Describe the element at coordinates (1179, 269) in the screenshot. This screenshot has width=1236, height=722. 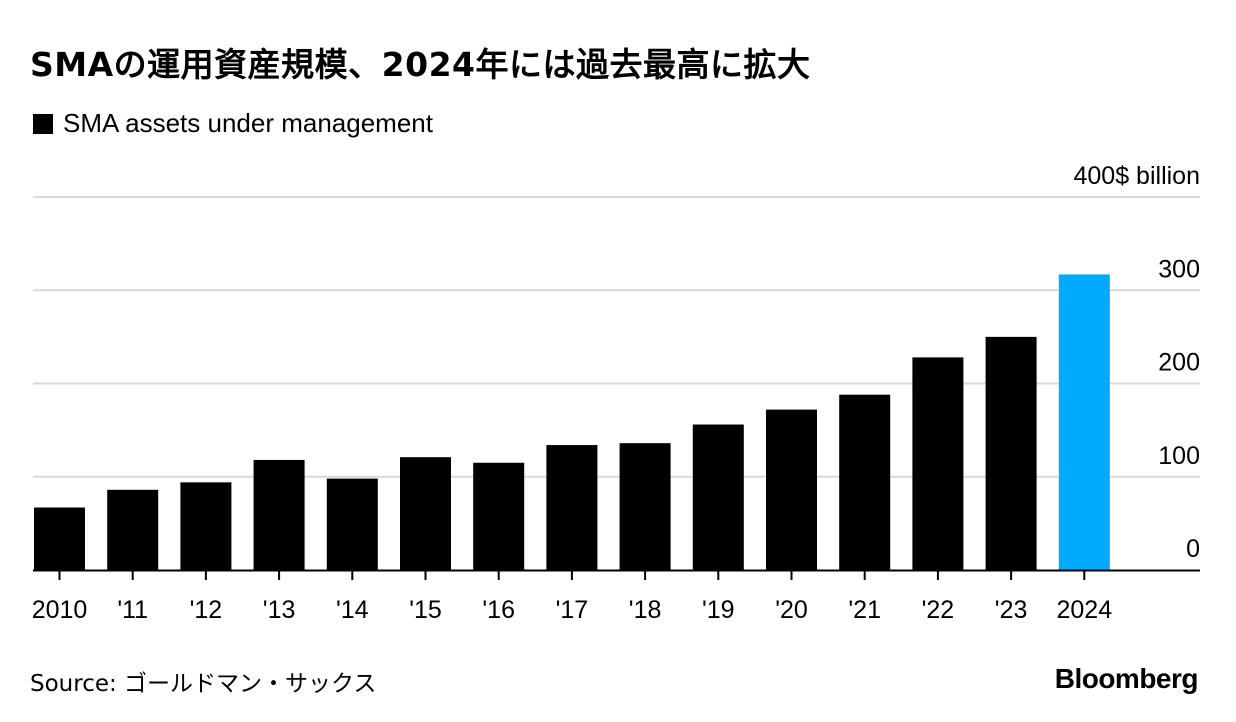
I see `y-tick-label: 300` at that location.